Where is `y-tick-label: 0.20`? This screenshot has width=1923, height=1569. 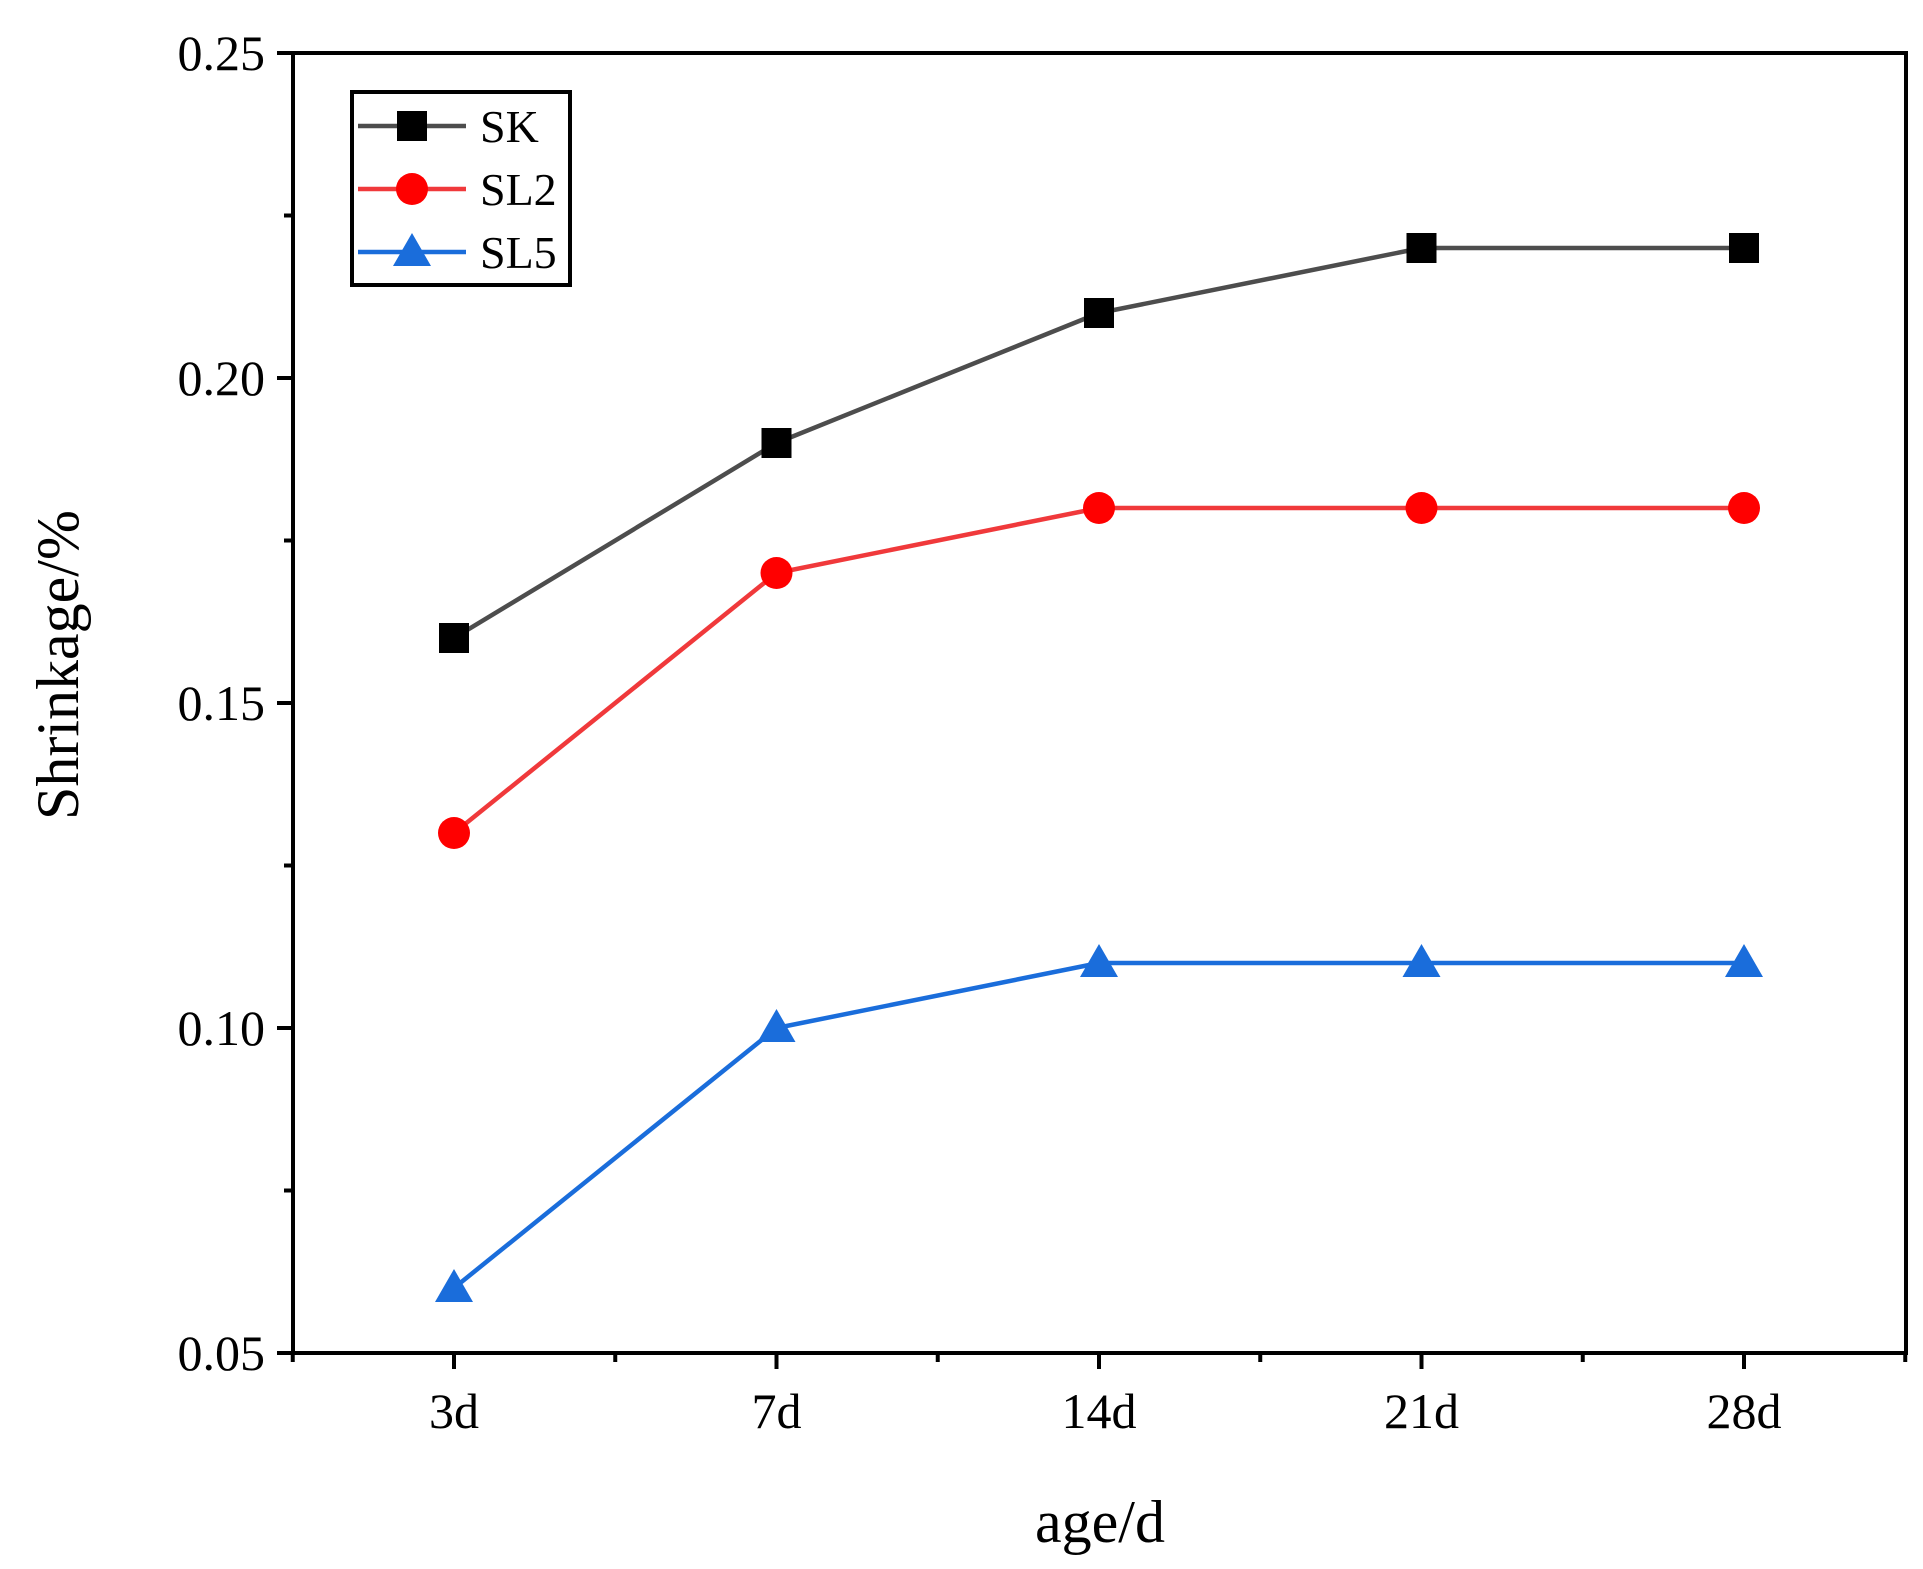
y-tick-label: 0.20 is located at coordinates (222, 378).